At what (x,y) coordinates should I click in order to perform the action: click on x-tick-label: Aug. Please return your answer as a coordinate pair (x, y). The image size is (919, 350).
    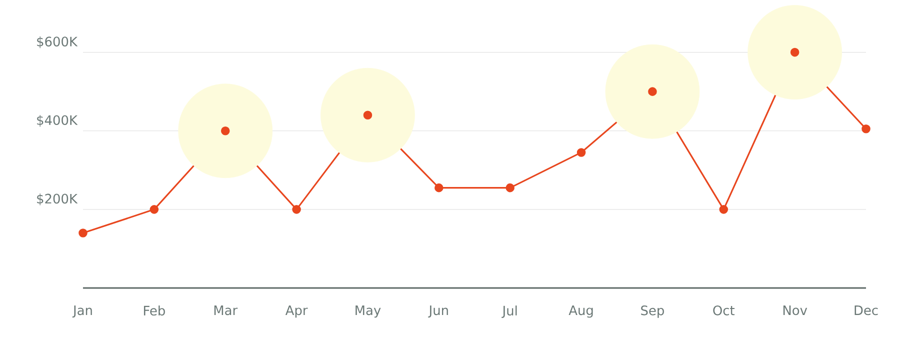
    Looking at the image, I should click on (580, 312).